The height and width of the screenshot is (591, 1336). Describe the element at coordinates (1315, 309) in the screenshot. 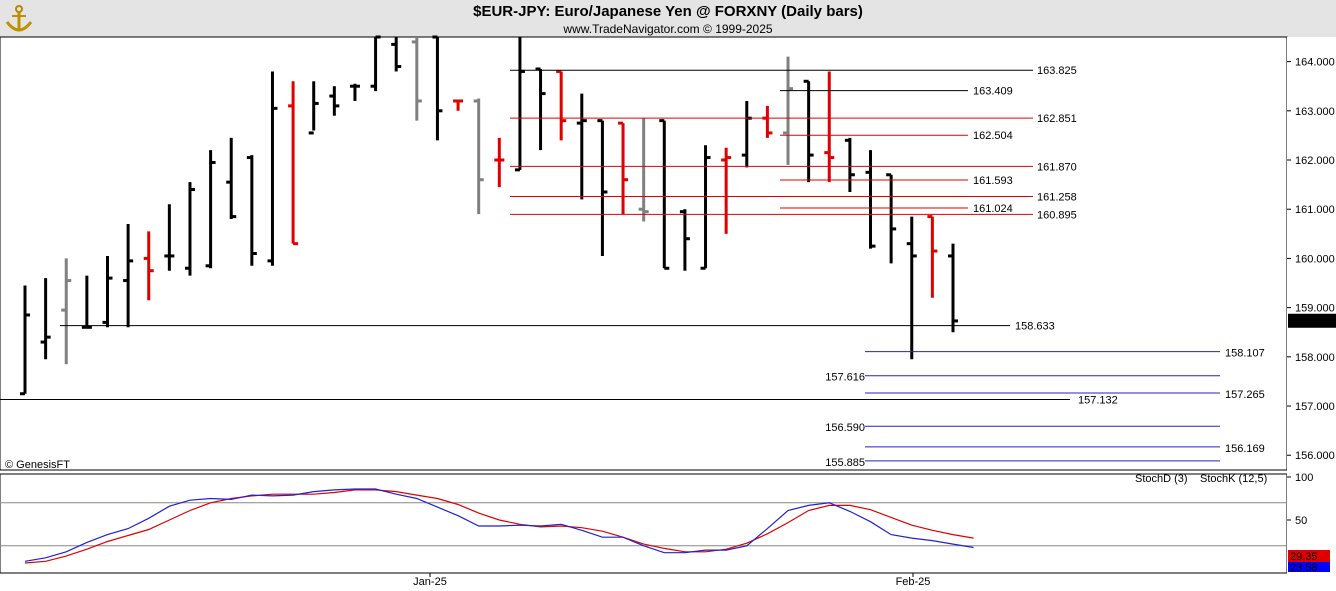

I see `price-y-tick-label: 159.000` at that location.